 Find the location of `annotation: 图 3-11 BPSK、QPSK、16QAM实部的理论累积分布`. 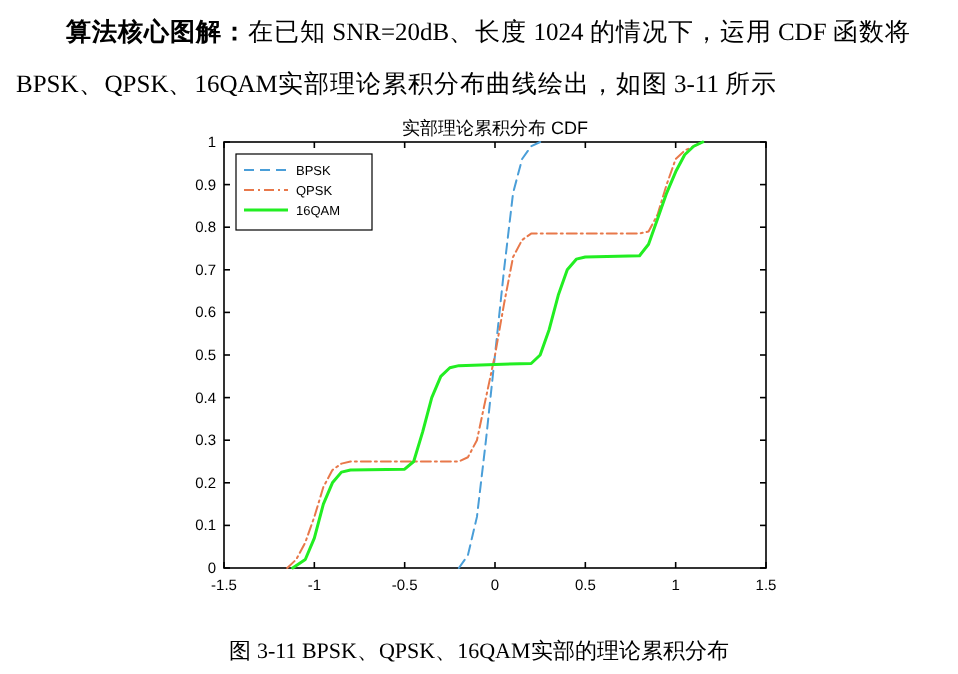

annotation: 图 3-11 BPSK、QPSK、16QAM实部的理论累积分布 is located at coordinates (479, 651).